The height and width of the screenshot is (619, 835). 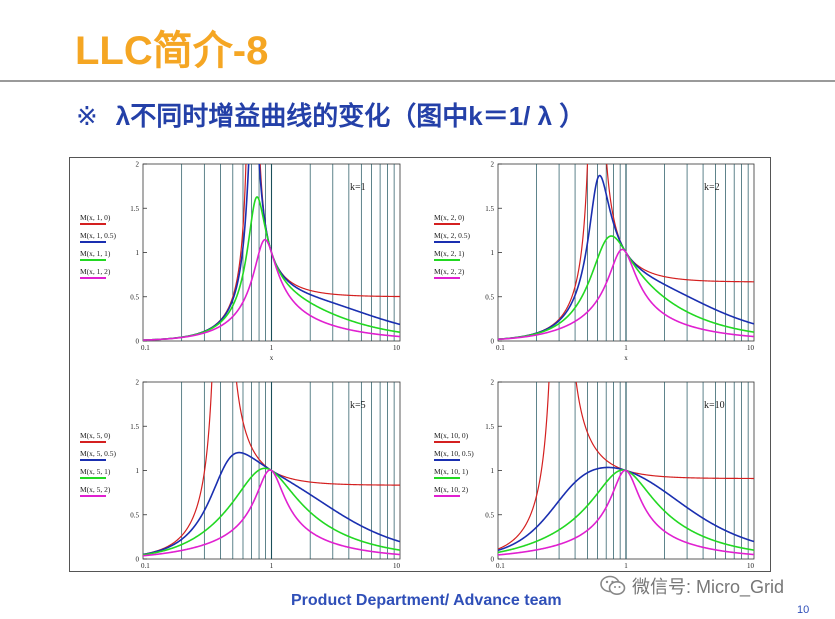 I want to click on legend-label: M(x, 5, 0.5), so click(x=98, y=453).